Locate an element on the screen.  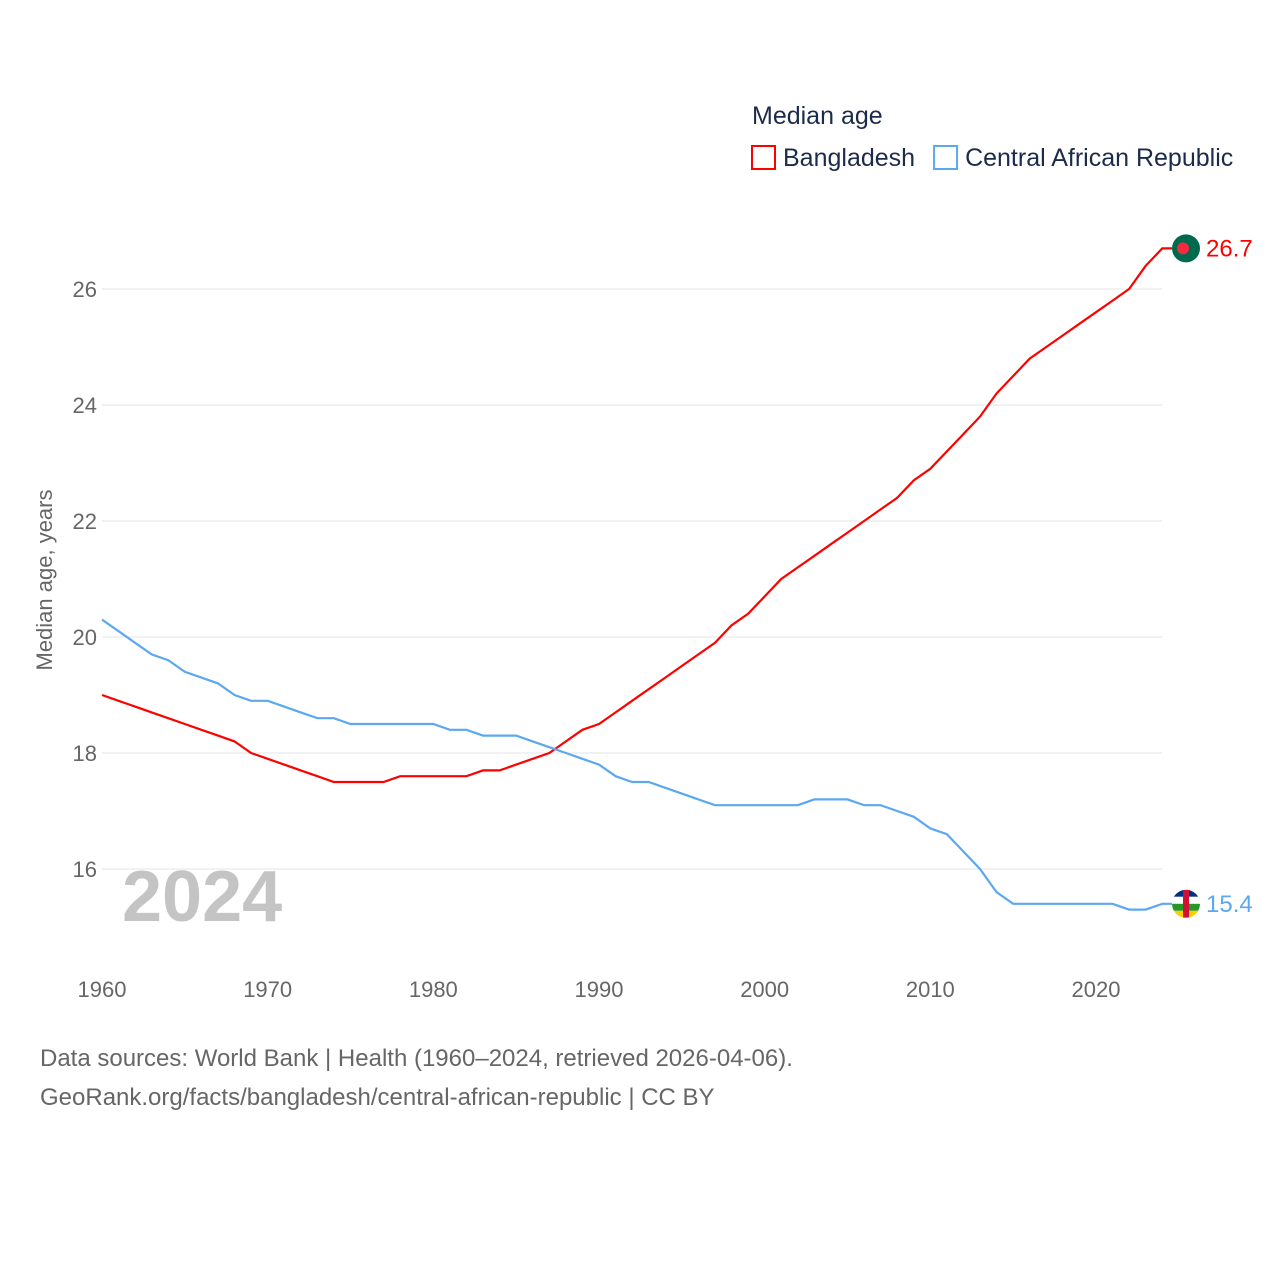
x-tick-label: 1960 is located at coordinates (102, 989).